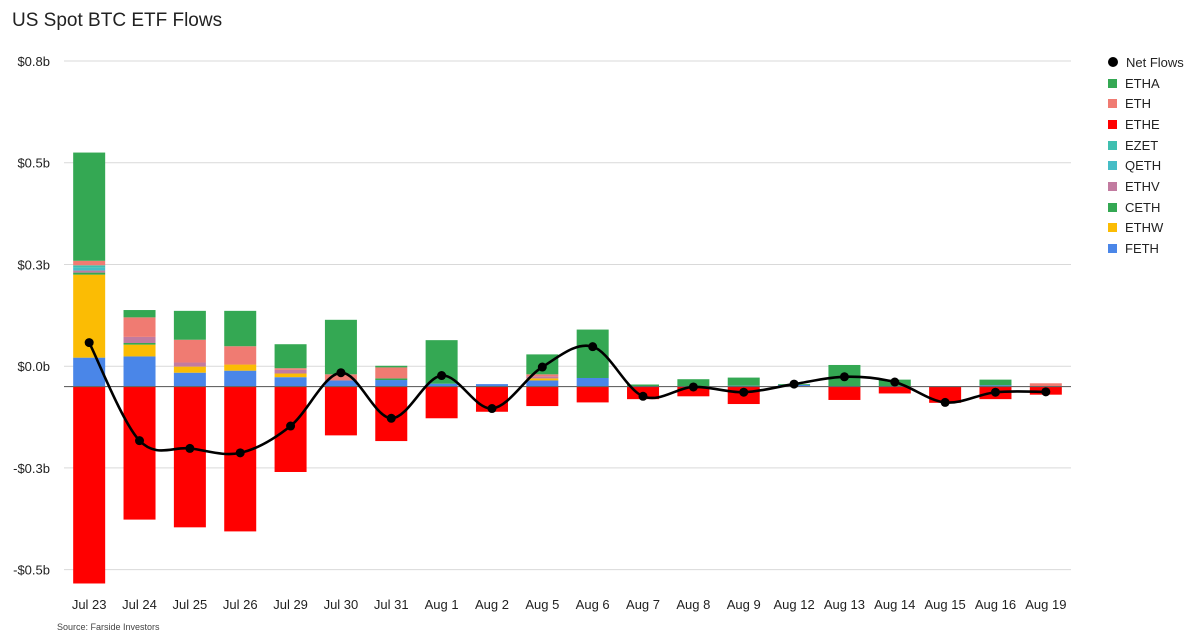  Describe the element at coordinates (240, 604) in the screenshot. I see `x-tick-label: Jul 26` at that location.